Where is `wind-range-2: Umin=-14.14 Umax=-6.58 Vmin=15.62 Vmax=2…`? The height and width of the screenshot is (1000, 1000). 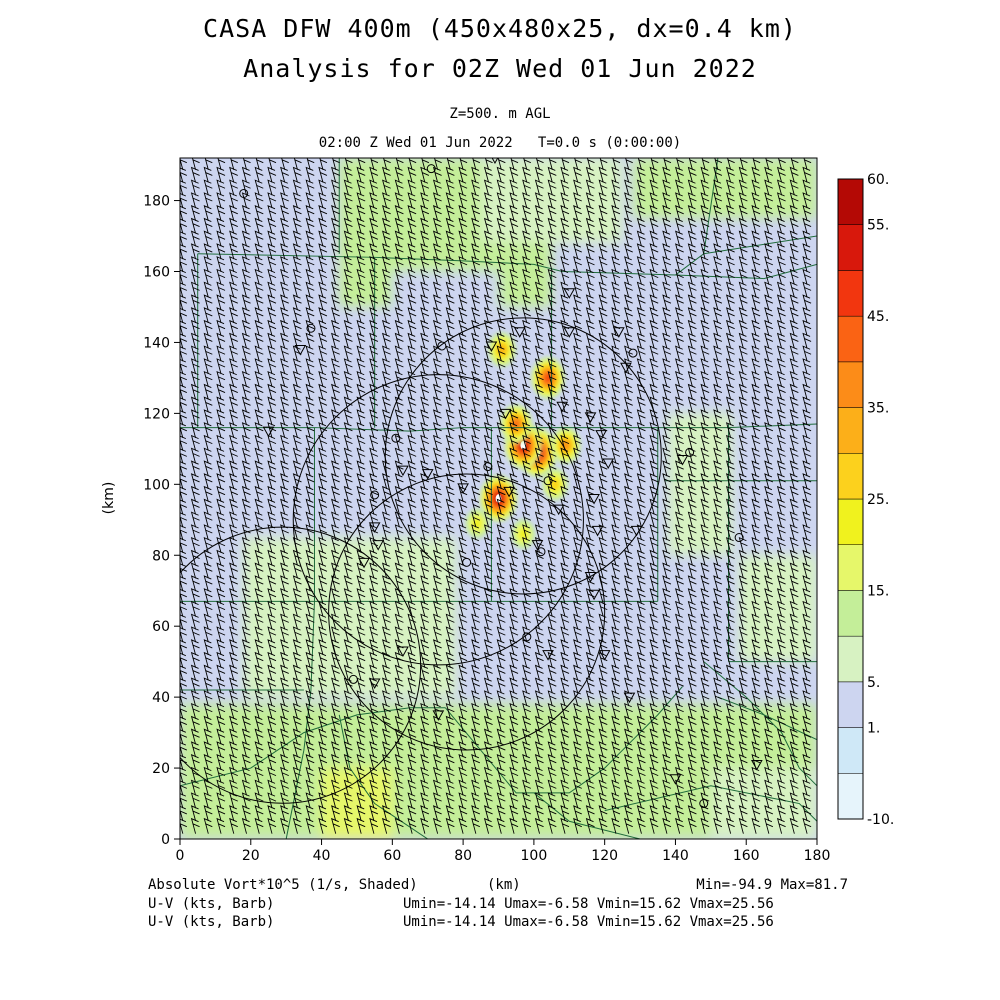
wind-range-2: Umin=-14.14 Umax=-6.58 Vmin=15.62 Vmax=2… is located at coordinates (588, 922).